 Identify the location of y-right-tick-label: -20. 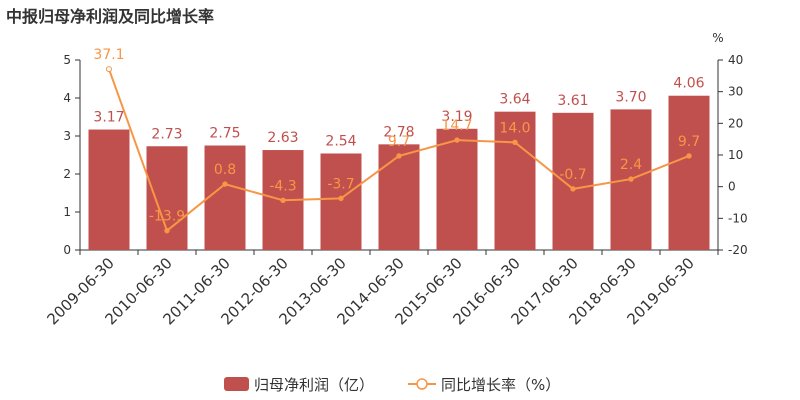
(738, 250).